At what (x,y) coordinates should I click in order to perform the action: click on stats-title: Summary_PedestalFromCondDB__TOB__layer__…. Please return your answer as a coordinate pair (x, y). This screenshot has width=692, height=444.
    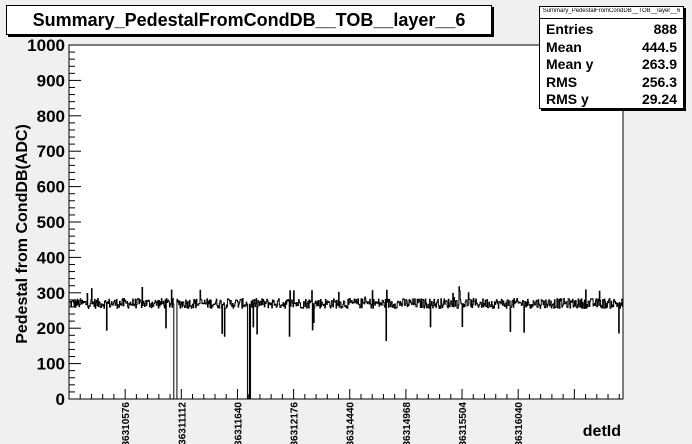
    Looking at the image, I should click on (611, 11).